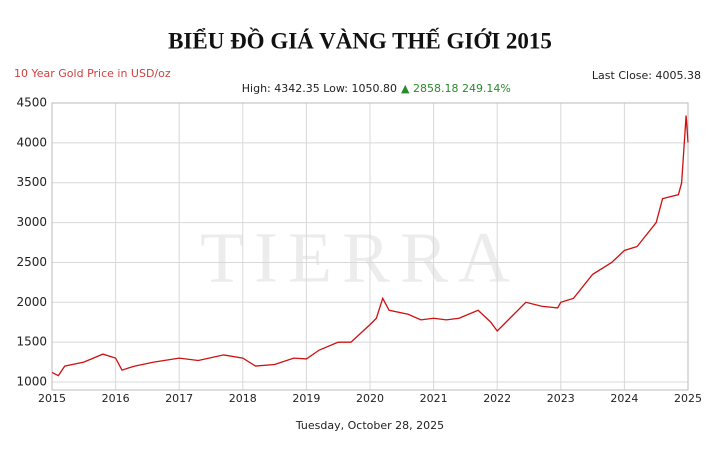 The height and width of the screenshot is (453, 720). I want to click on high-low: High: 4342.35 Low: 1050.80, so click(319, 88).